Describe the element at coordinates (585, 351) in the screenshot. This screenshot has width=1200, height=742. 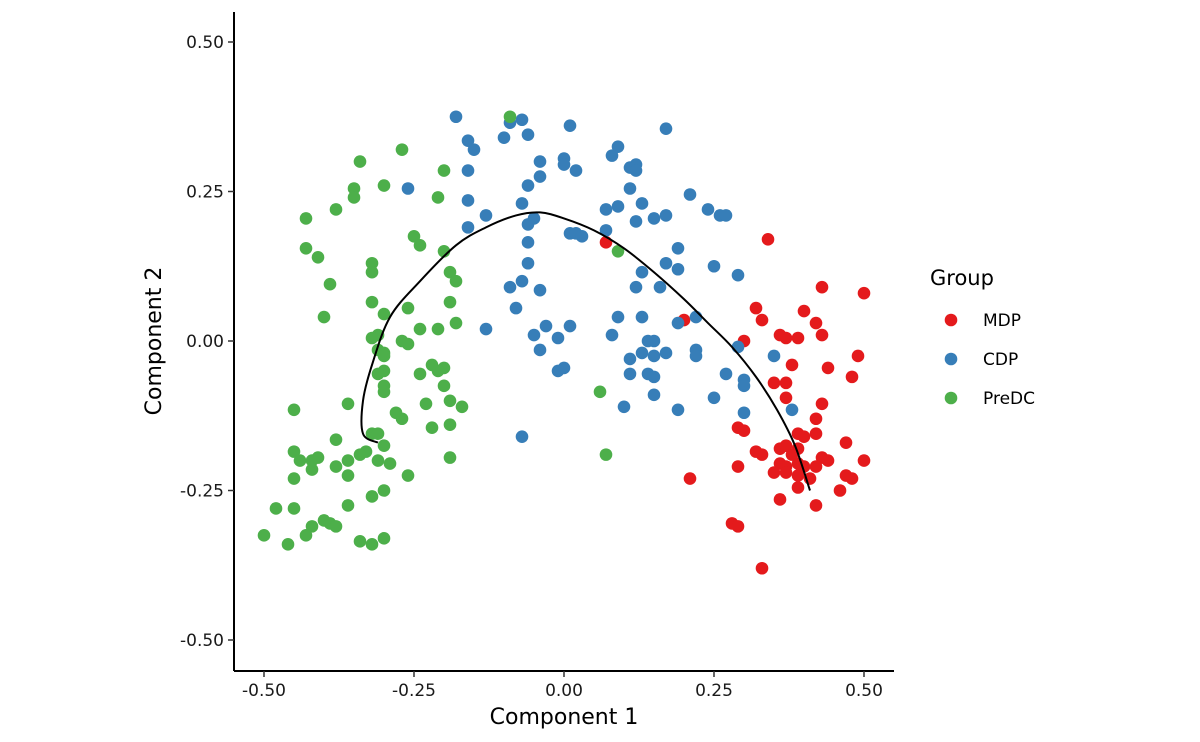
I see `trajectory-curve` at that location.